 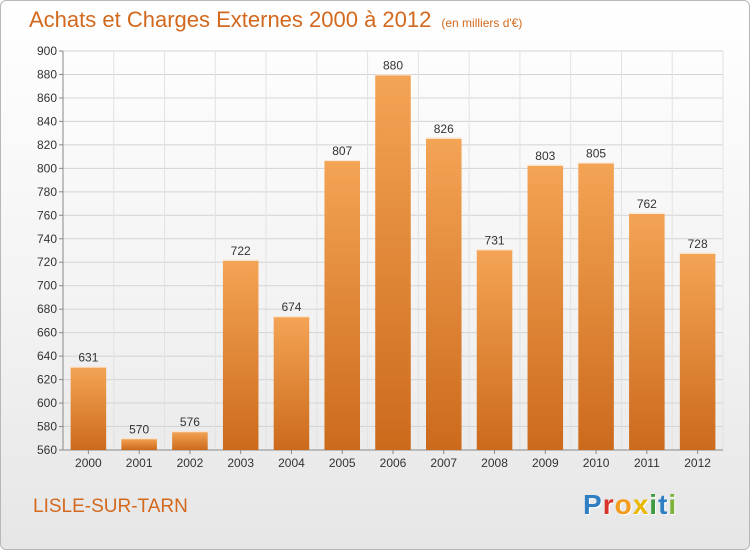 I want to click on x-tick-label: 2011, so click(x=647, y=463).